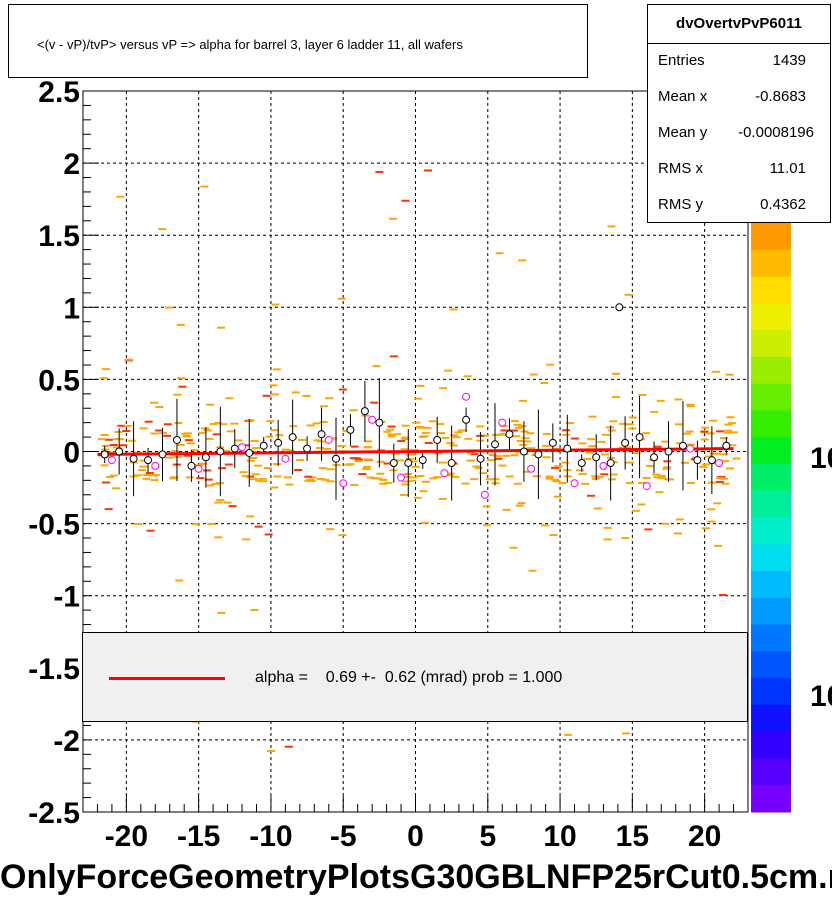 This screenshot has width=832, height=903. I want to click on y-tick-label: -0.5, so click(54, 525).